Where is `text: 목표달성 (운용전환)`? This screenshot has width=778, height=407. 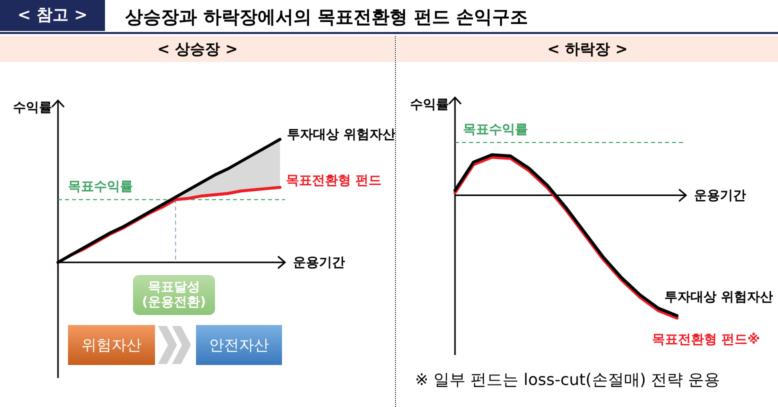
text: 목표달성 (운용전환) is located at coordinates (174, 295).